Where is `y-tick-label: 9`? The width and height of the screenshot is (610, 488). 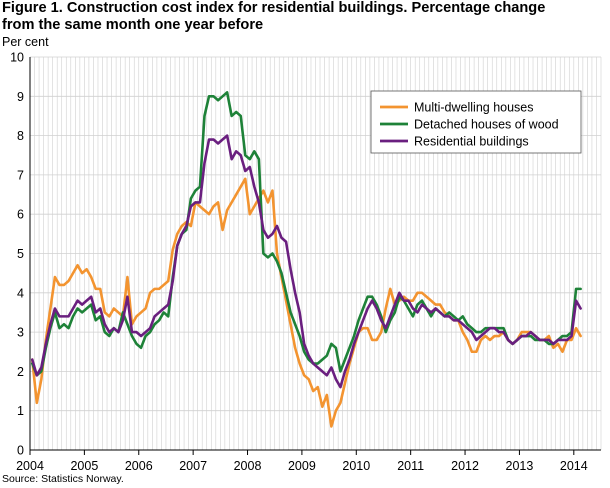 y-tick-label: 9 is located at coordinates (20, 97).